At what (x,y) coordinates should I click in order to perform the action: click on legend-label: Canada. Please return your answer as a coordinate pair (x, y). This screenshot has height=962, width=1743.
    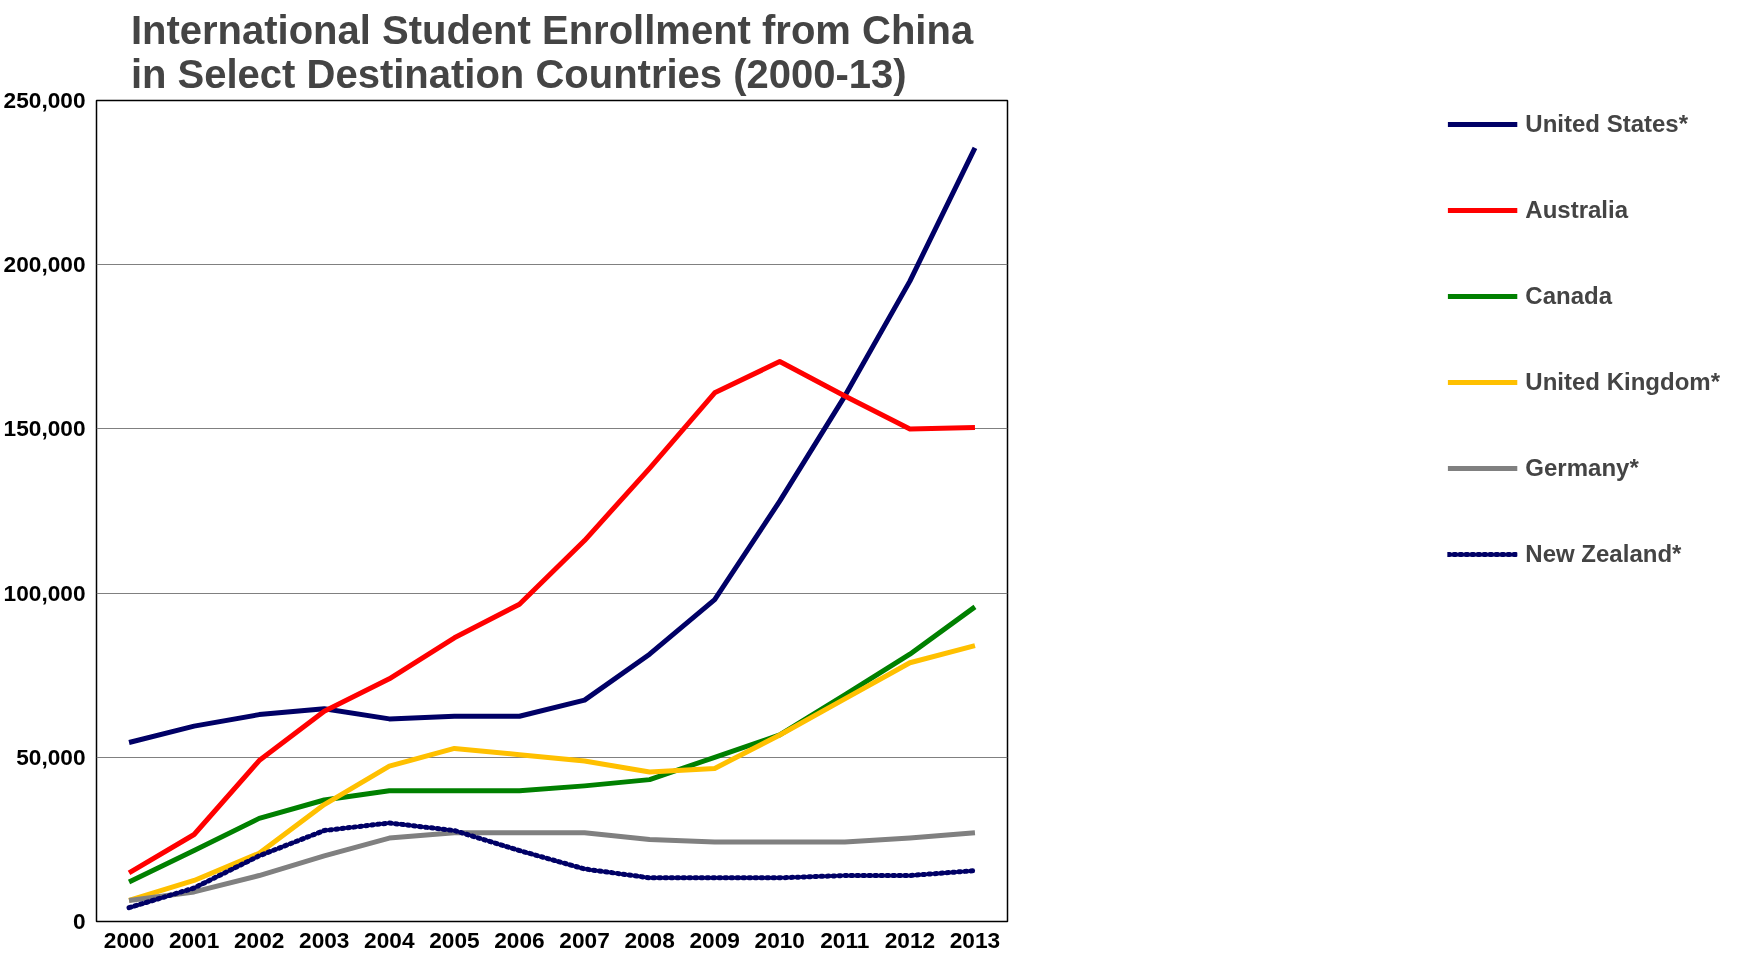
    Looking at the image, I should click on (1569, 296).